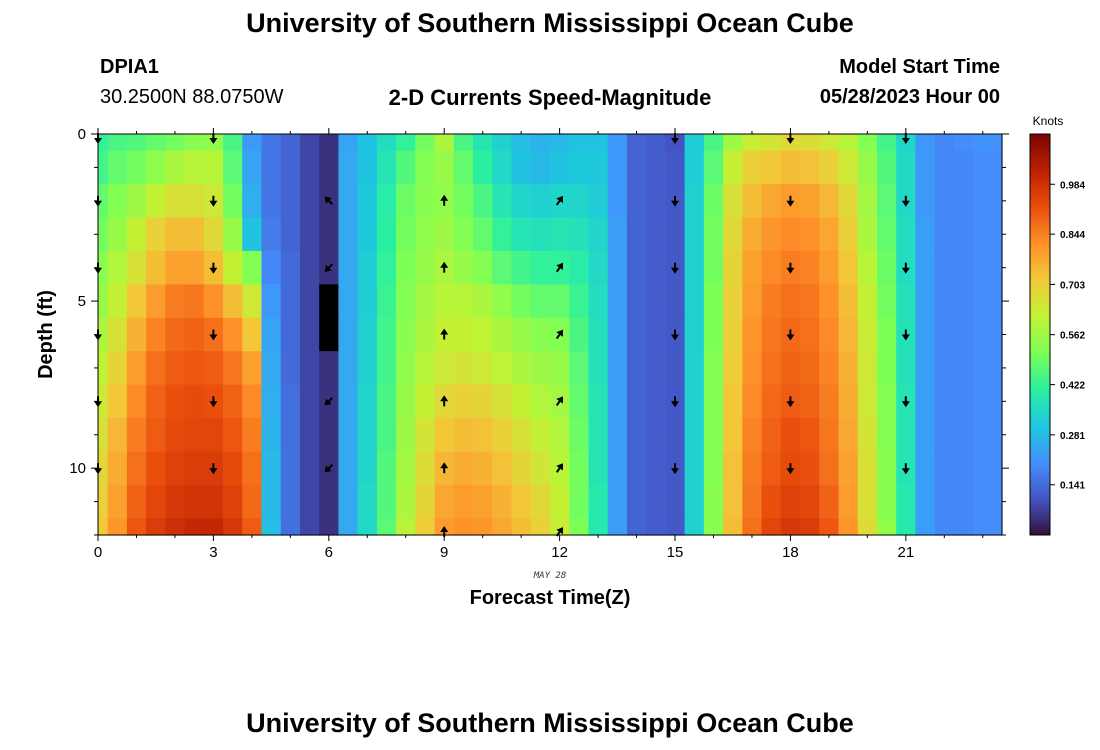  I want to click on y-axis-label: Depth (ft), so click(46, 334).